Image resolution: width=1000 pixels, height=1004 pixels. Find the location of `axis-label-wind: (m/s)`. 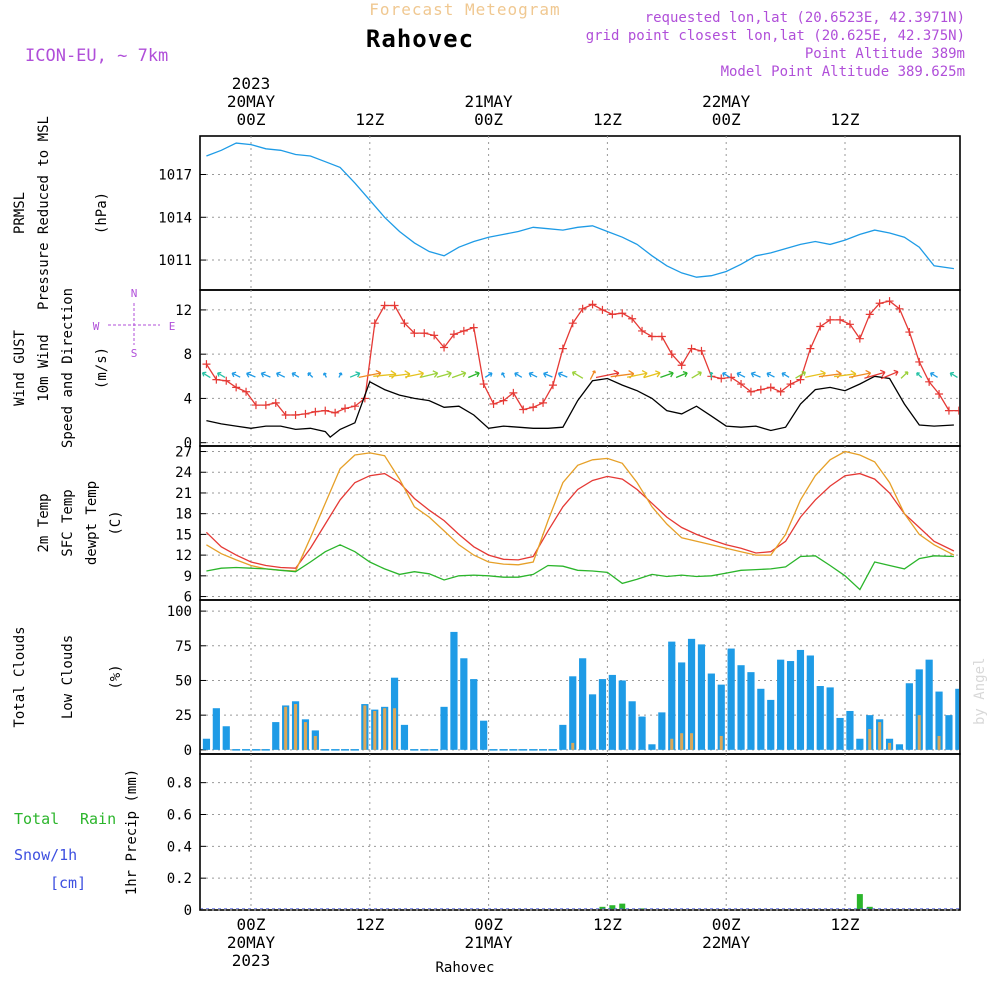

axis-label-wind: (m/s) is located at coordinates (102, 368).